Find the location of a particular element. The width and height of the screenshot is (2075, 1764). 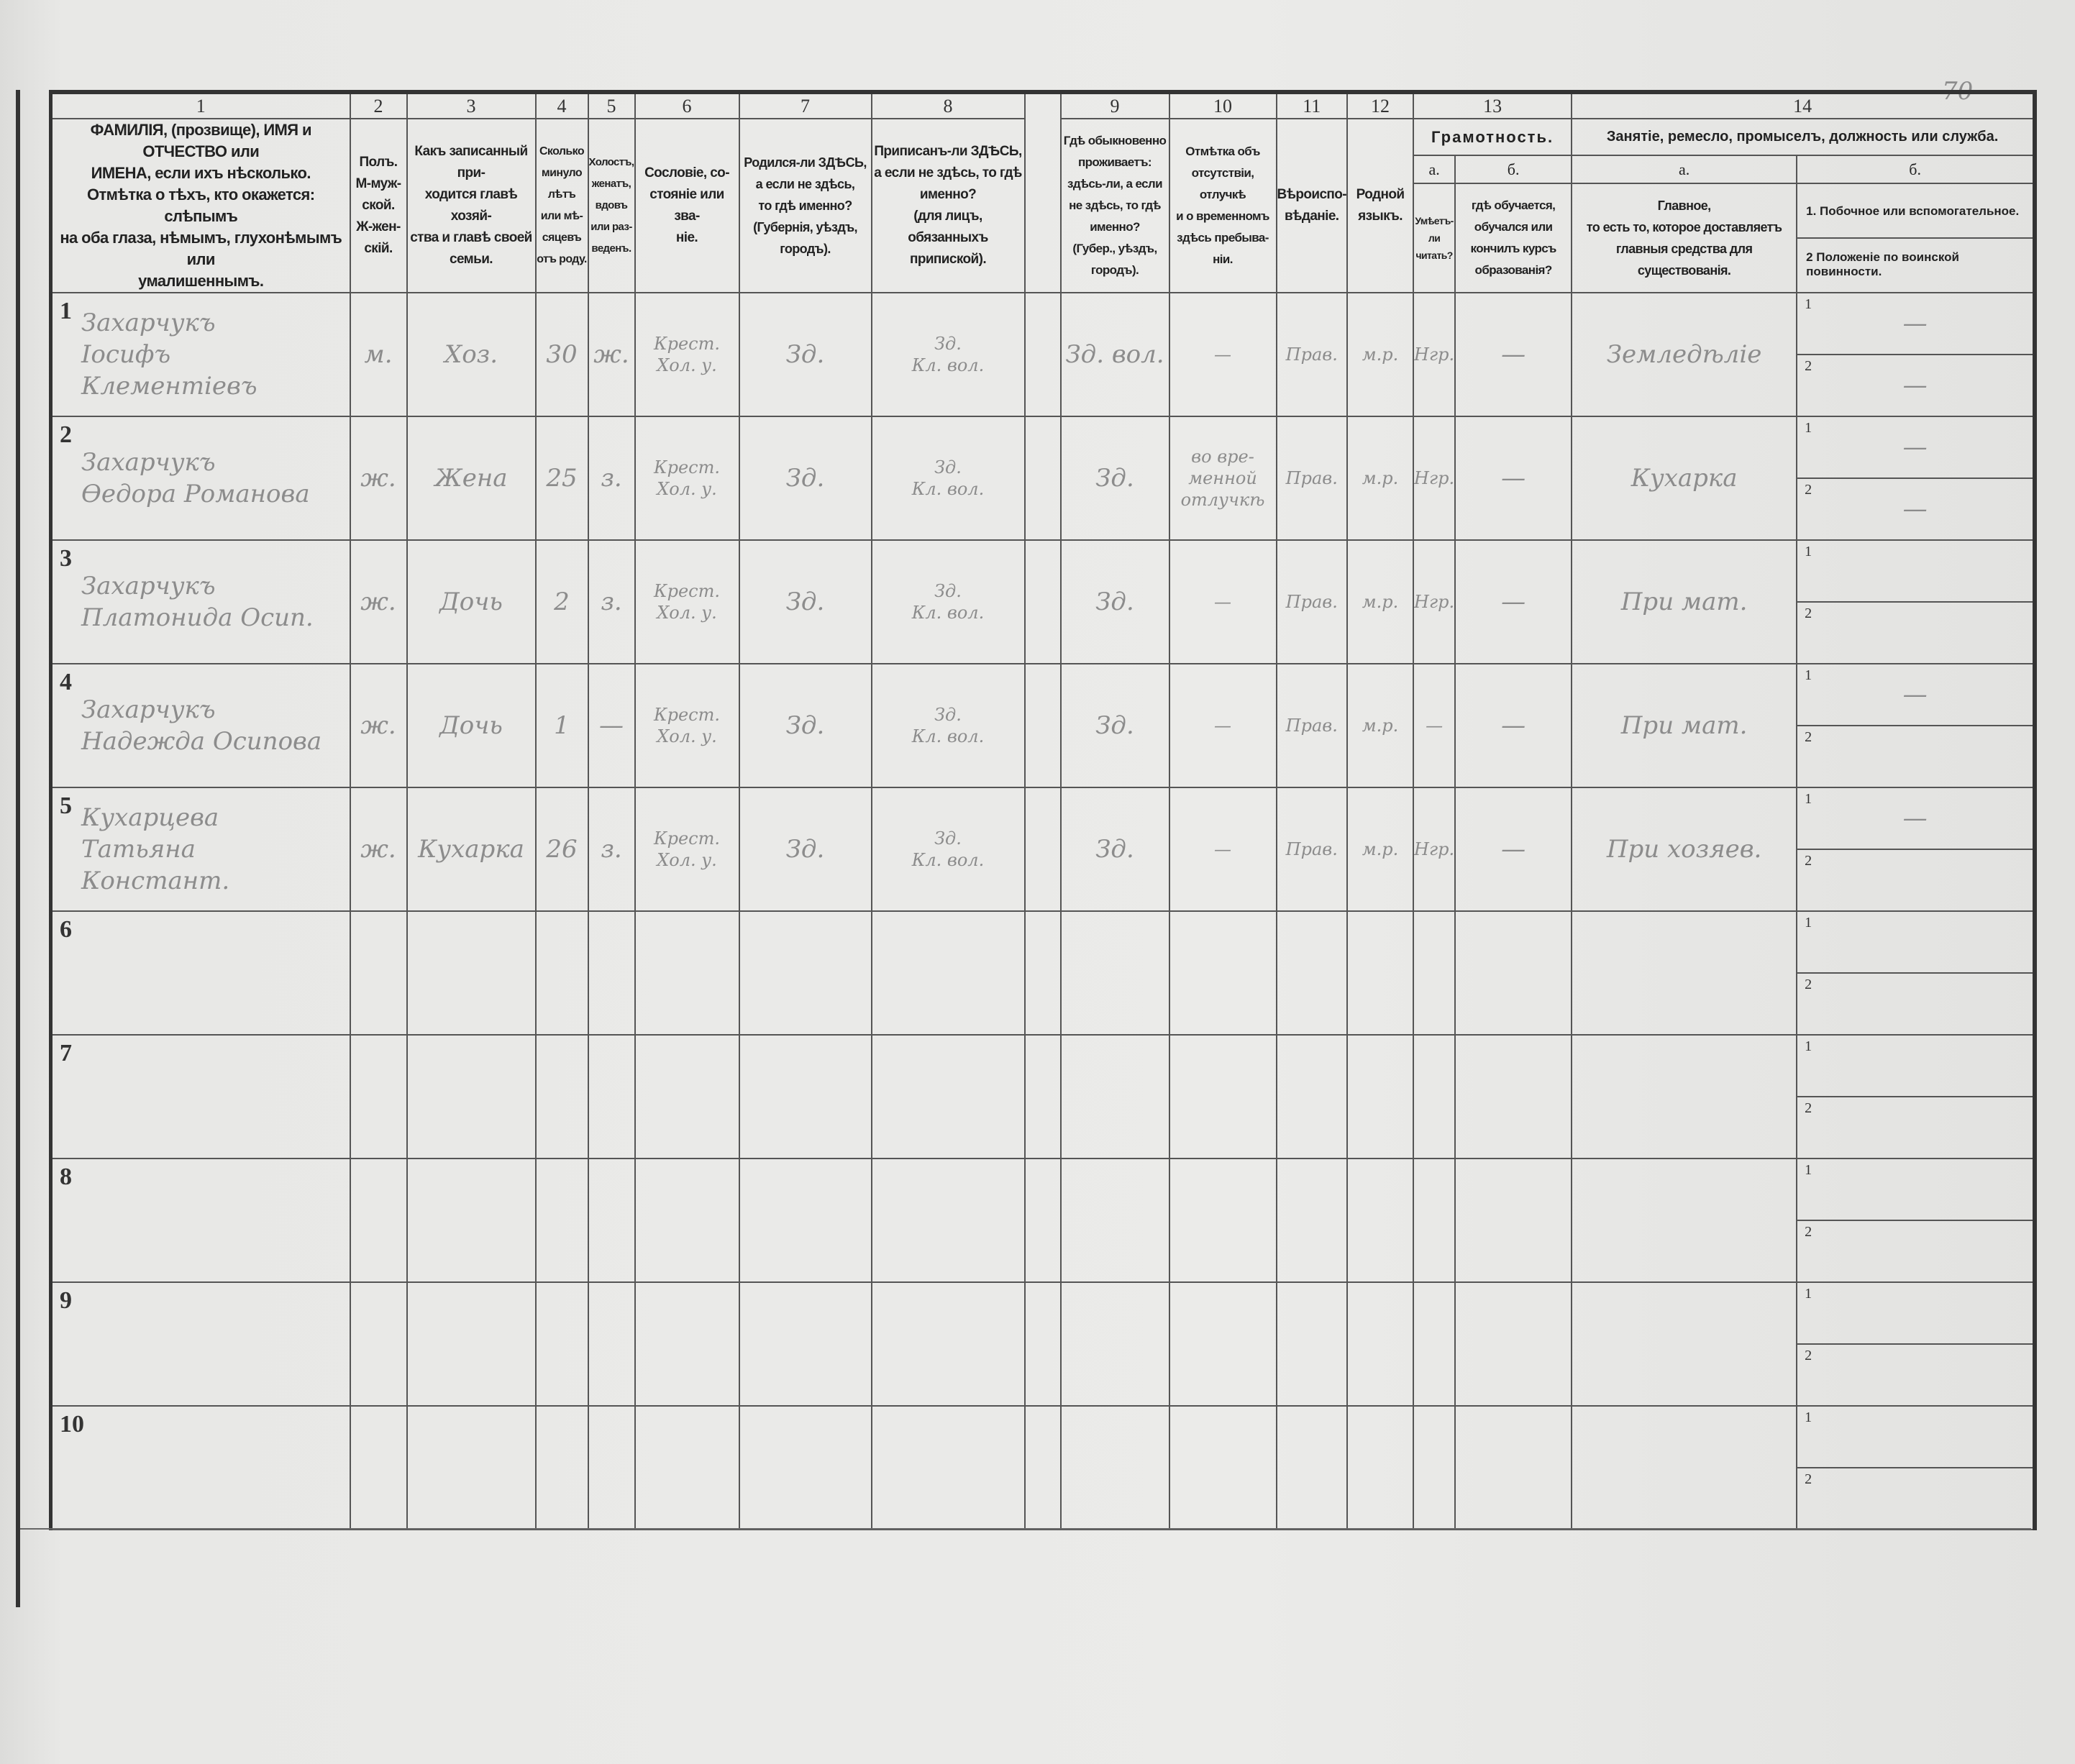

relation-value: Жена is located at coordinates (471, 479).